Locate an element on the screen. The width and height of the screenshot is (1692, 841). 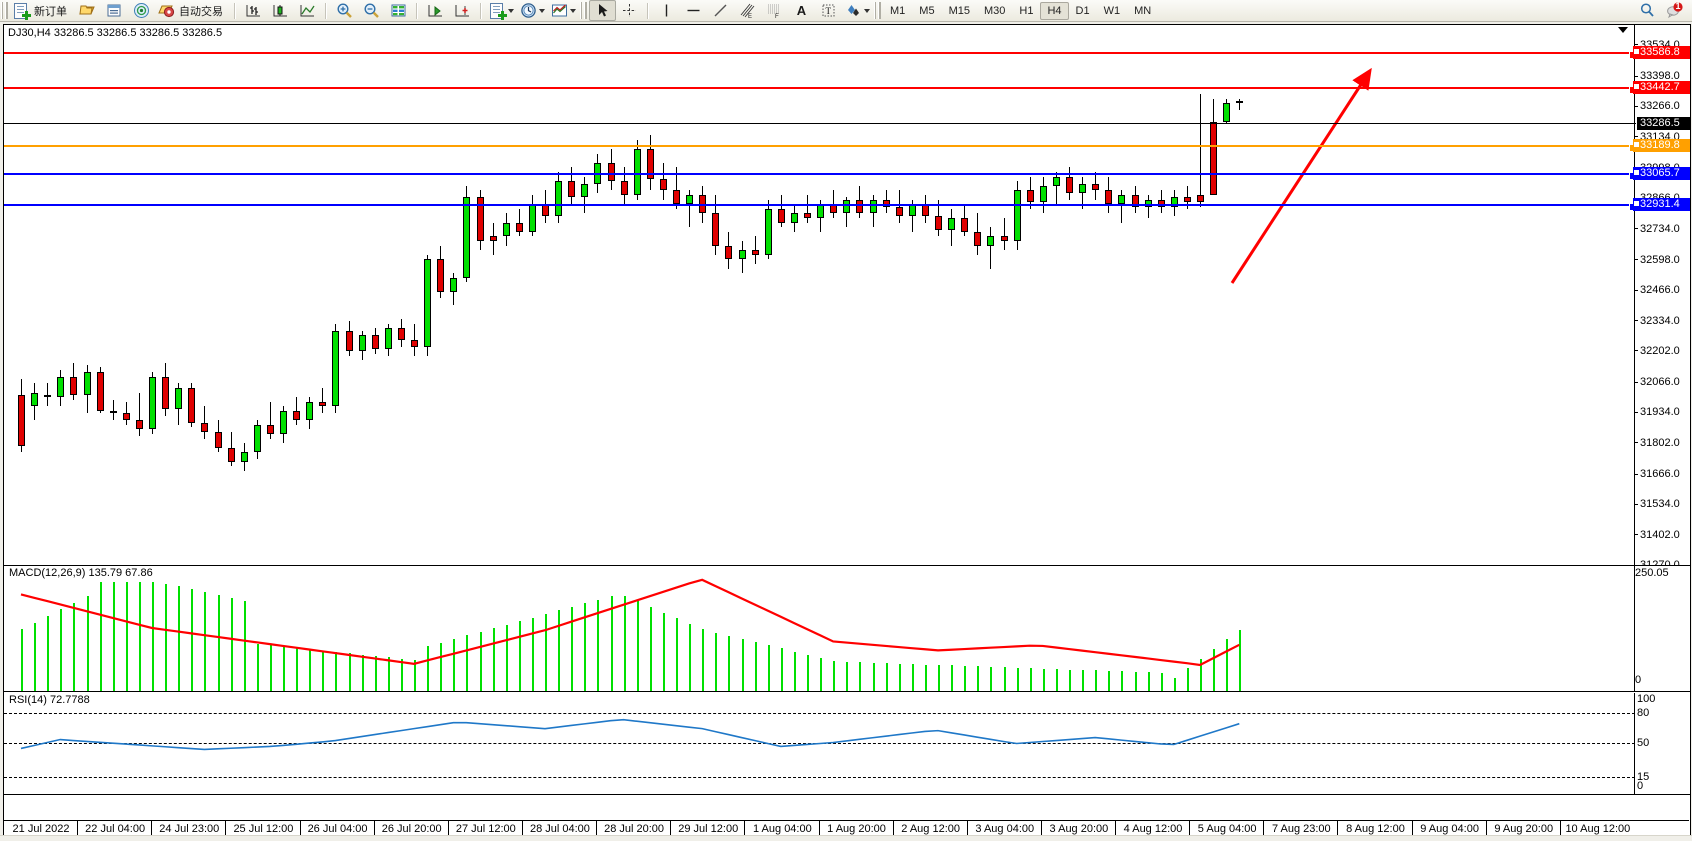
zoom-in-button is located at coordinates (344, 10).